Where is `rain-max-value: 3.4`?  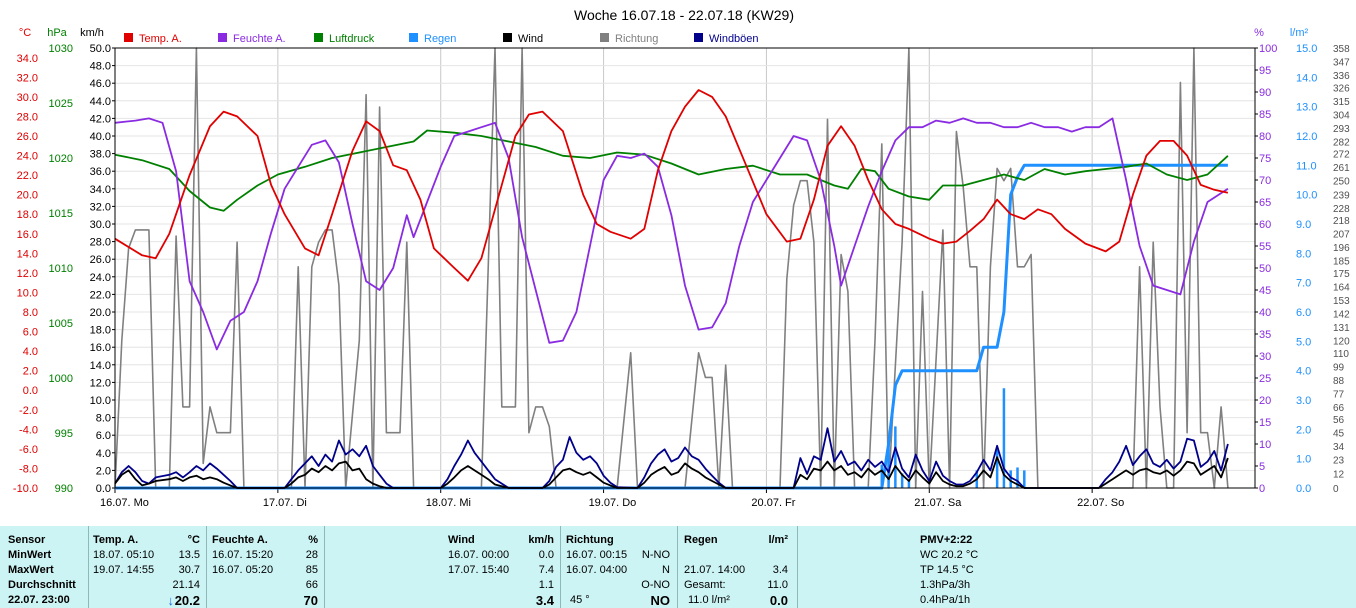 rain-max-value: 3.4 is located at coordinates (780, 570).